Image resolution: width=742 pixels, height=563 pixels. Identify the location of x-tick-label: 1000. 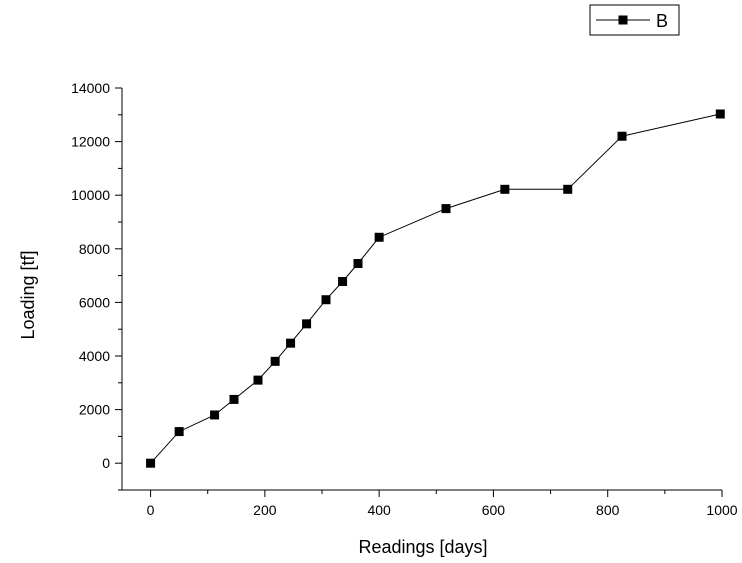
(721, 510).